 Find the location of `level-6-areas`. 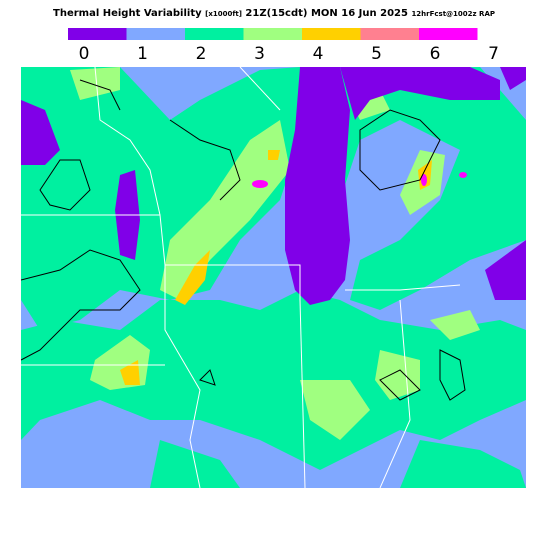

level-6-areas is located at coordinates (359, 180).